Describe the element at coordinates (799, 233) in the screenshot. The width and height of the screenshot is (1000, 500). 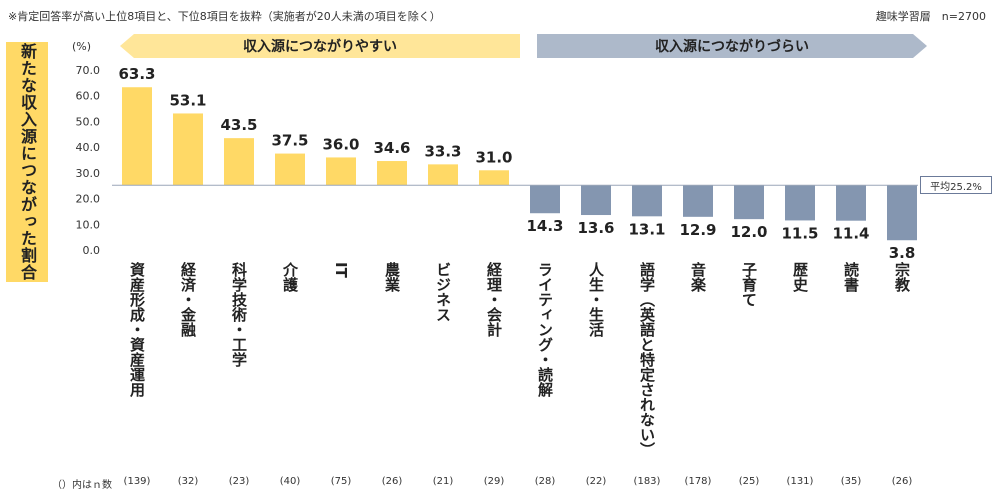
I see `value-label: 11.5` at that location.